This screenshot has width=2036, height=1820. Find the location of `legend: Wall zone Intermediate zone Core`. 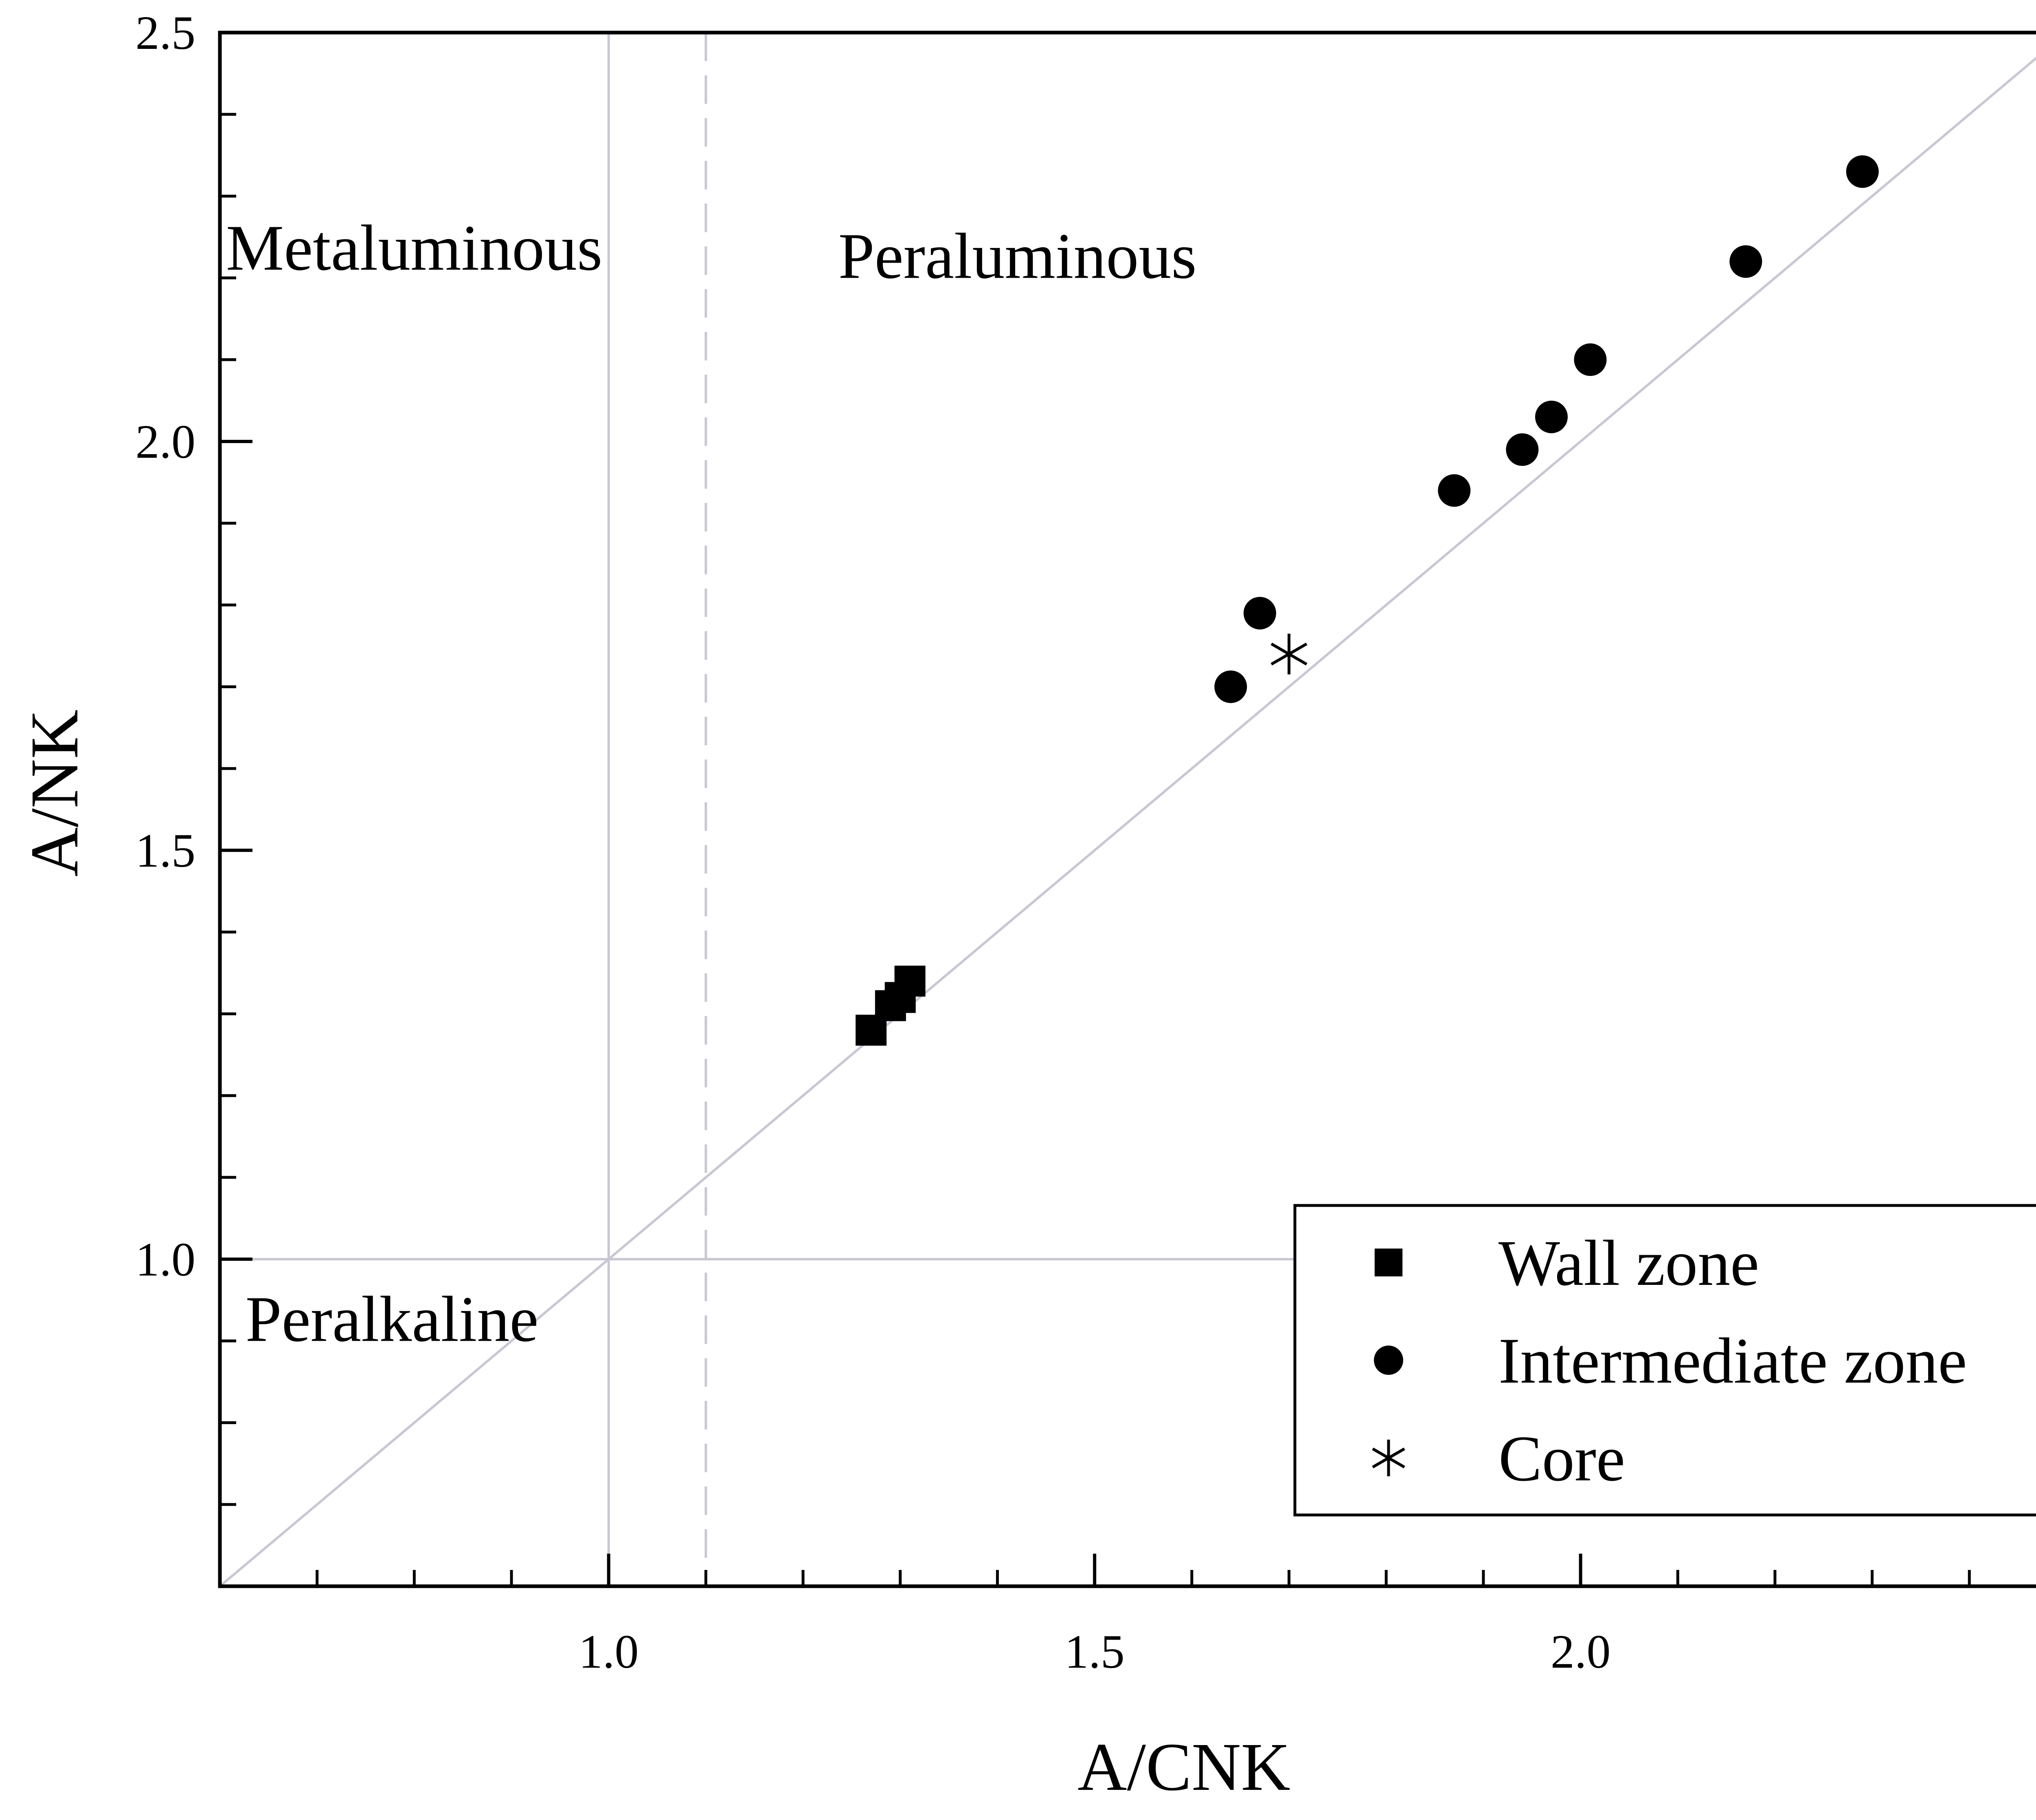

legend: Wall zone Intermediate zone Core is located at coordinates (1664, 1360).